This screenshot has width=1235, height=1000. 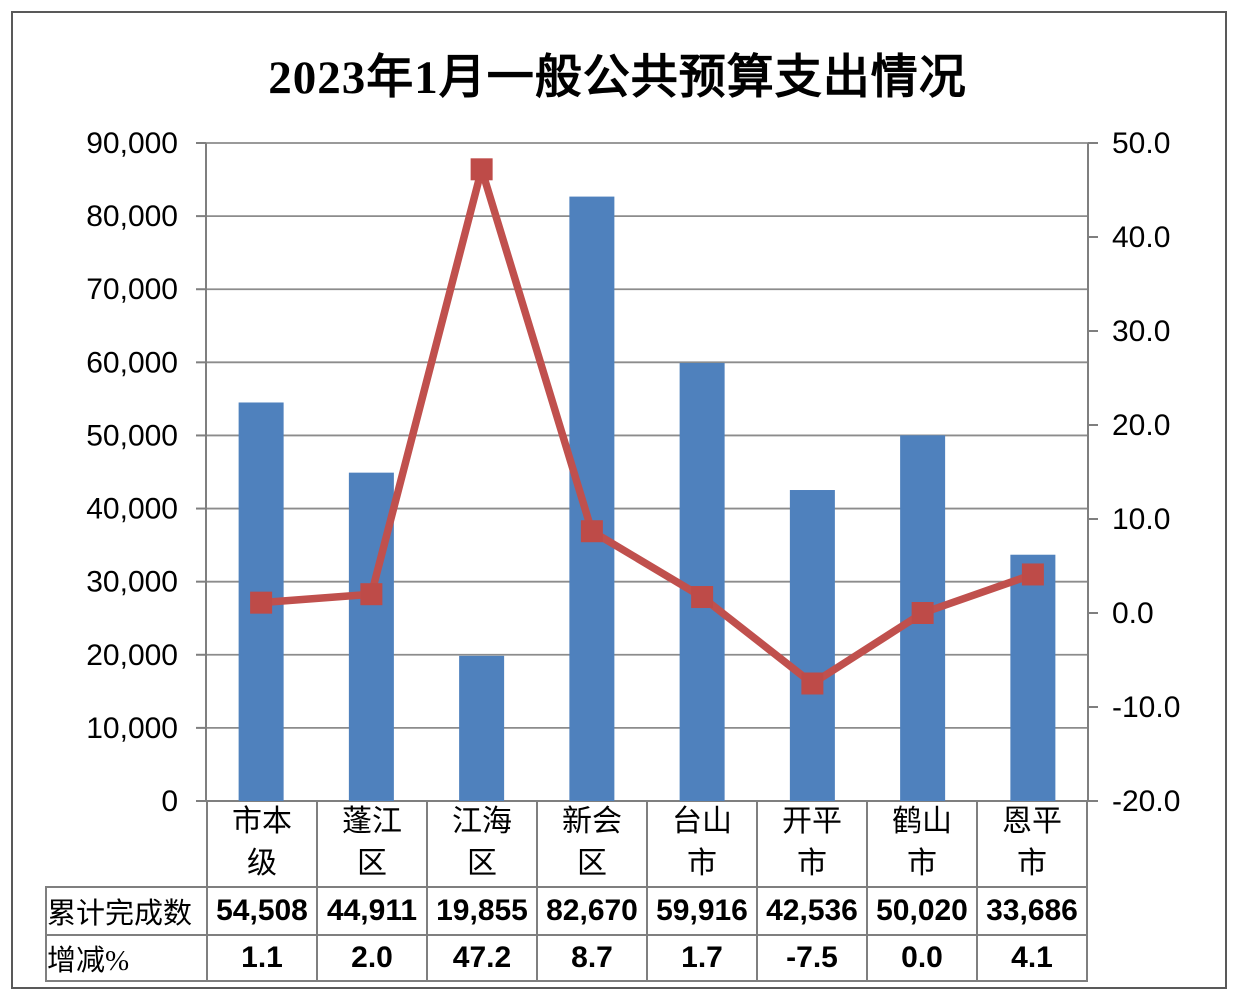 What do you see at coordinates (132, 728) in the screenshot?
I see `left-axis-label: 10,000` at bounding box center [132, 728].